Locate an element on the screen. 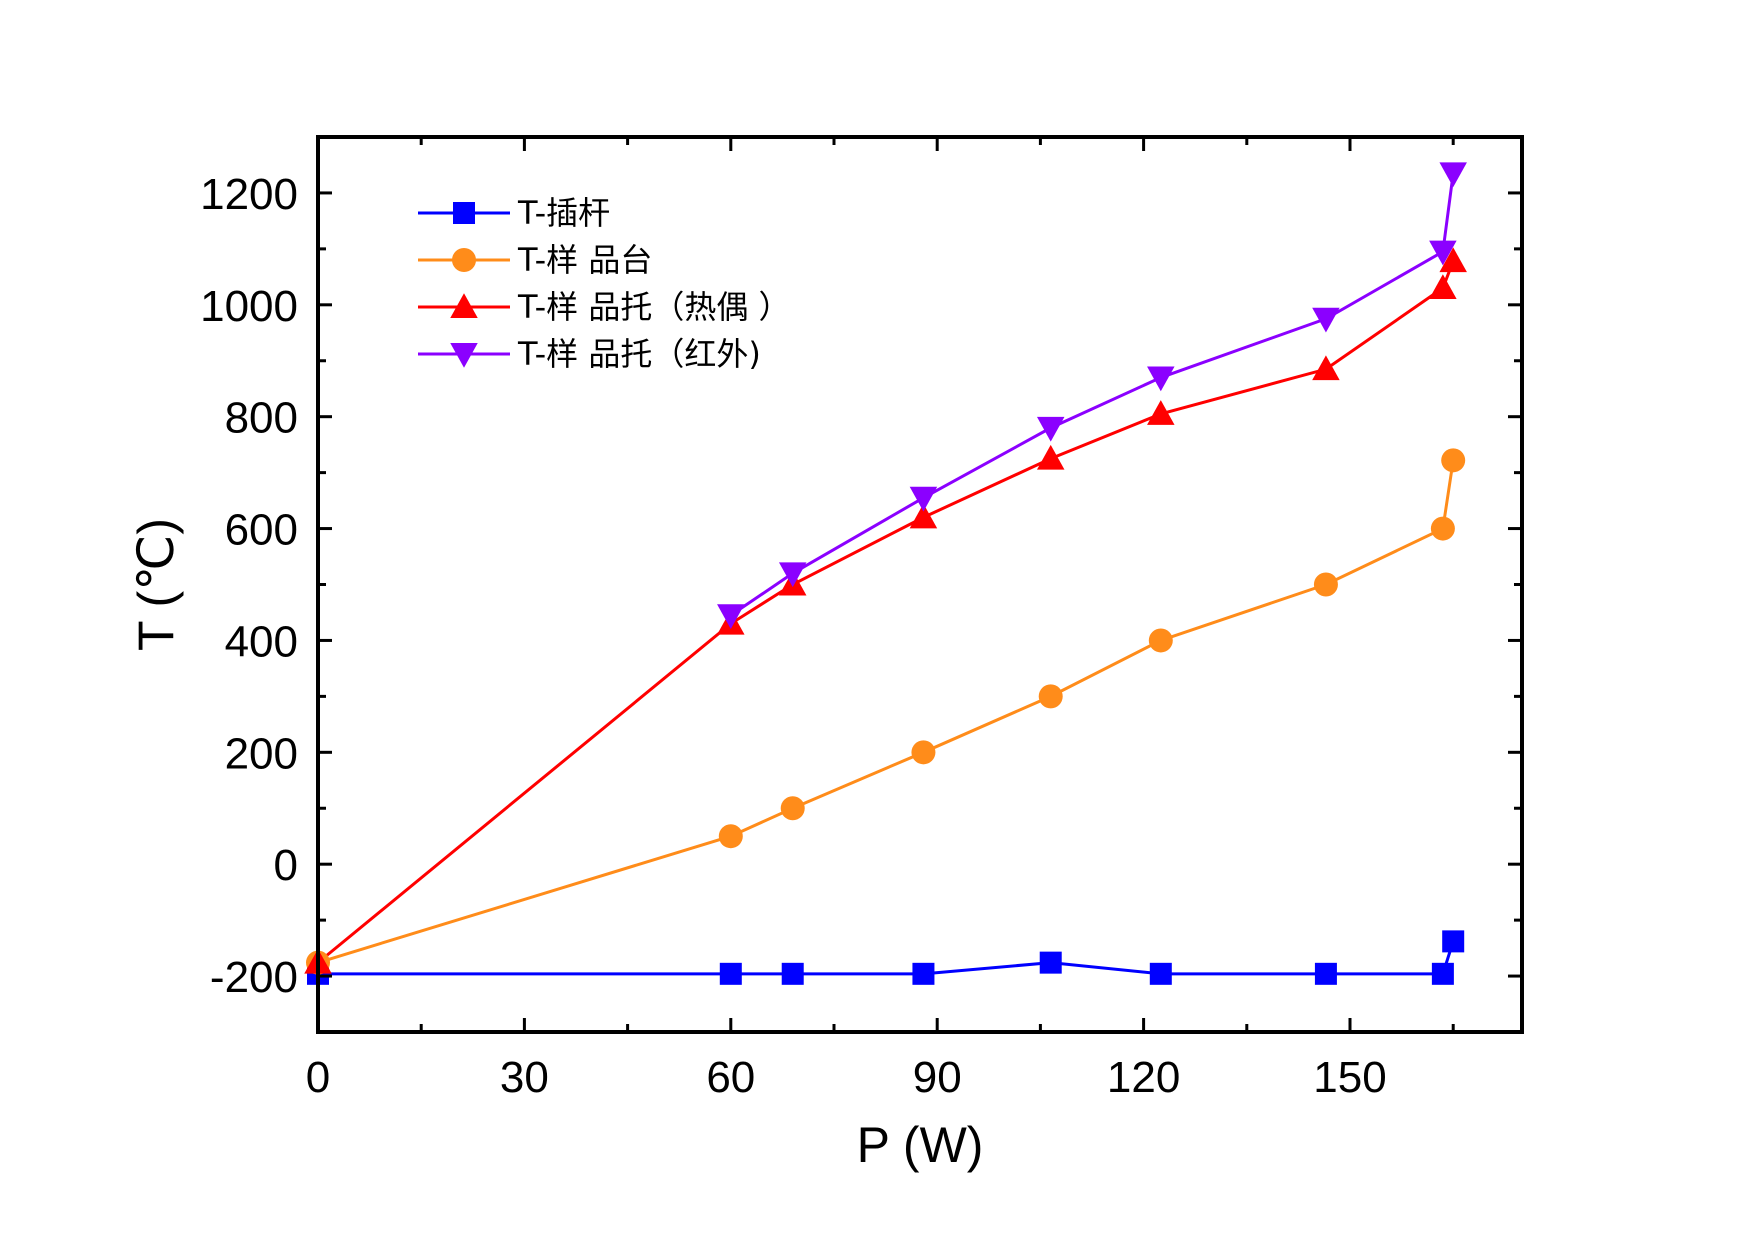 This screenshot has height=1240, width=1755. y-axis-title: T (℃) is located at coordinates (156, 584).